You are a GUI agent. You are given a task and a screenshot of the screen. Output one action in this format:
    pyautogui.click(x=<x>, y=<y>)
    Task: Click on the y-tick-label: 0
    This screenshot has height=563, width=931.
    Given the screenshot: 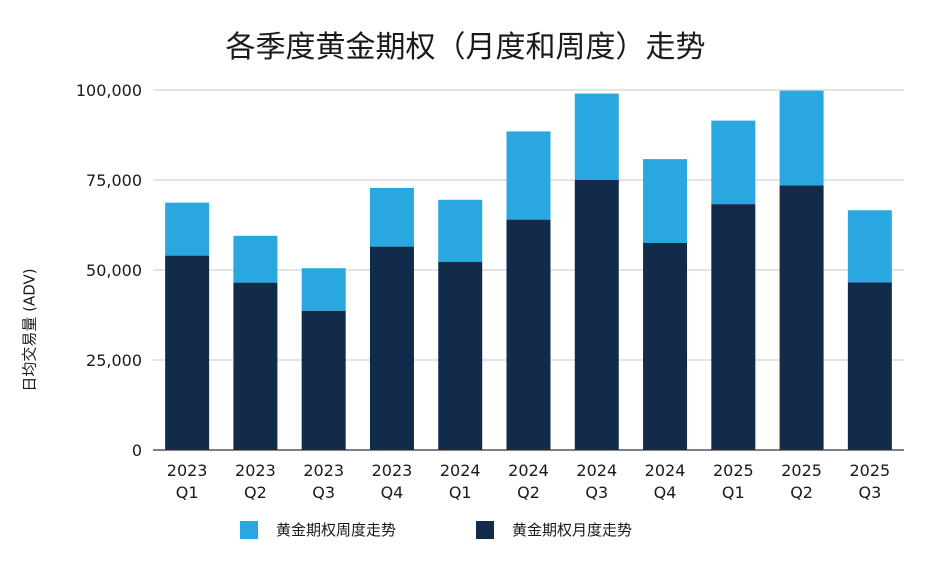 What is the action you would take?
    pyautogui.click(x=137, y=450)
    